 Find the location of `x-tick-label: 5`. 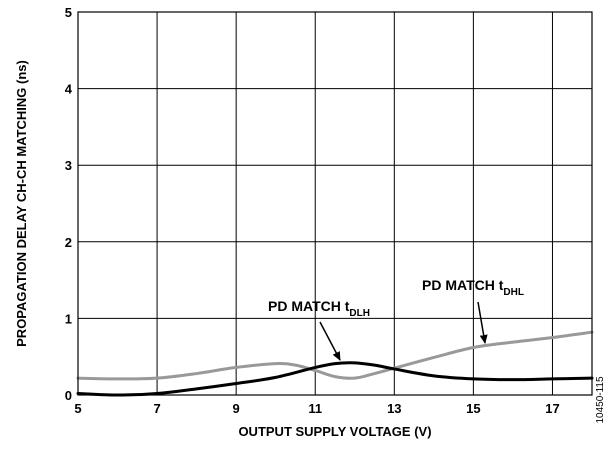

x-tick-label: 5 is located at coordinates (77, 408).